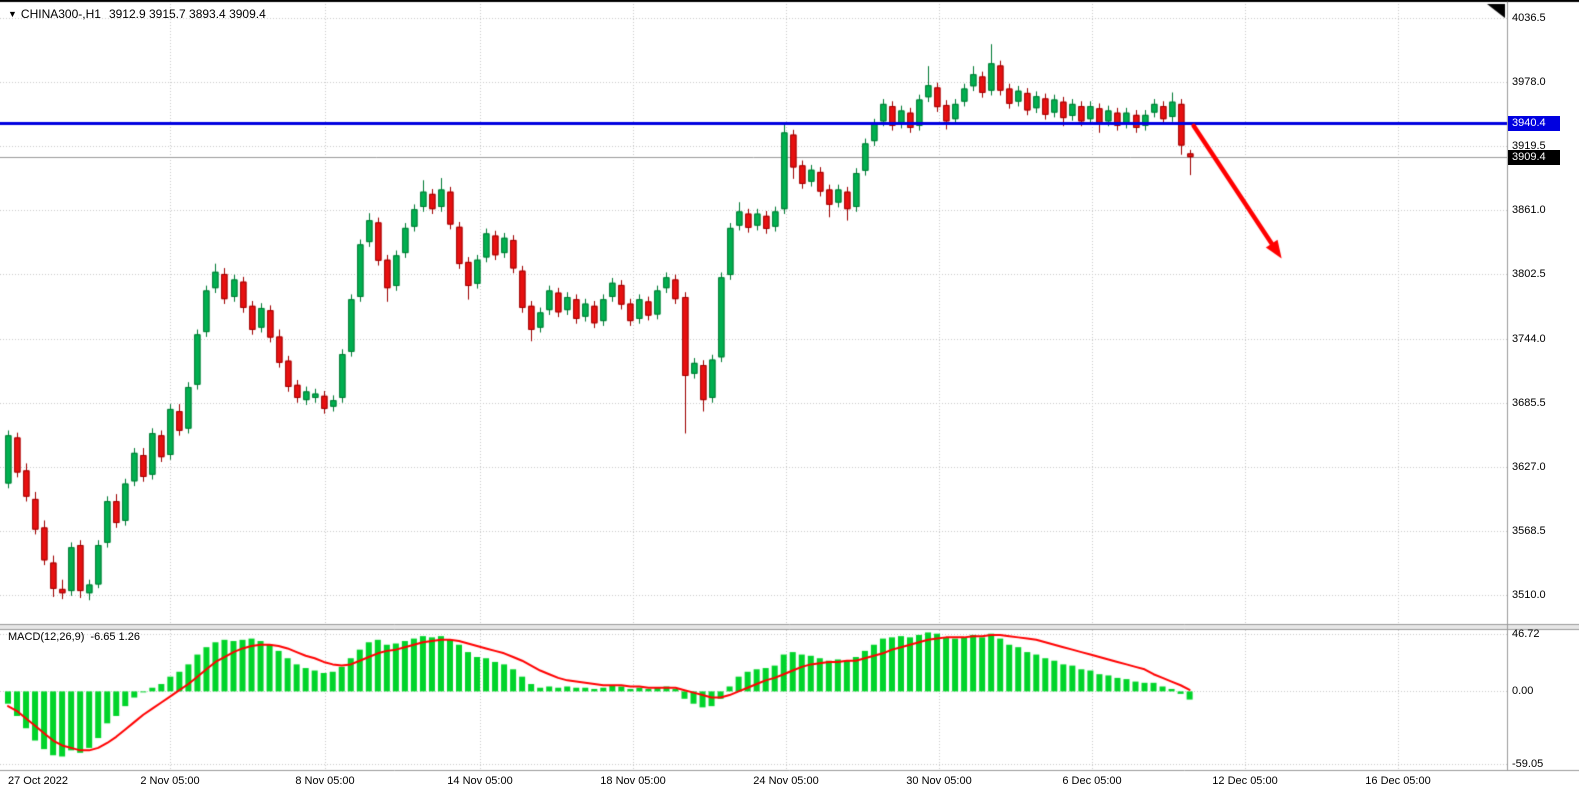 The image size is (1579, 803). I want to click on price-tick-label: 3919.5, so click(1529, 146).